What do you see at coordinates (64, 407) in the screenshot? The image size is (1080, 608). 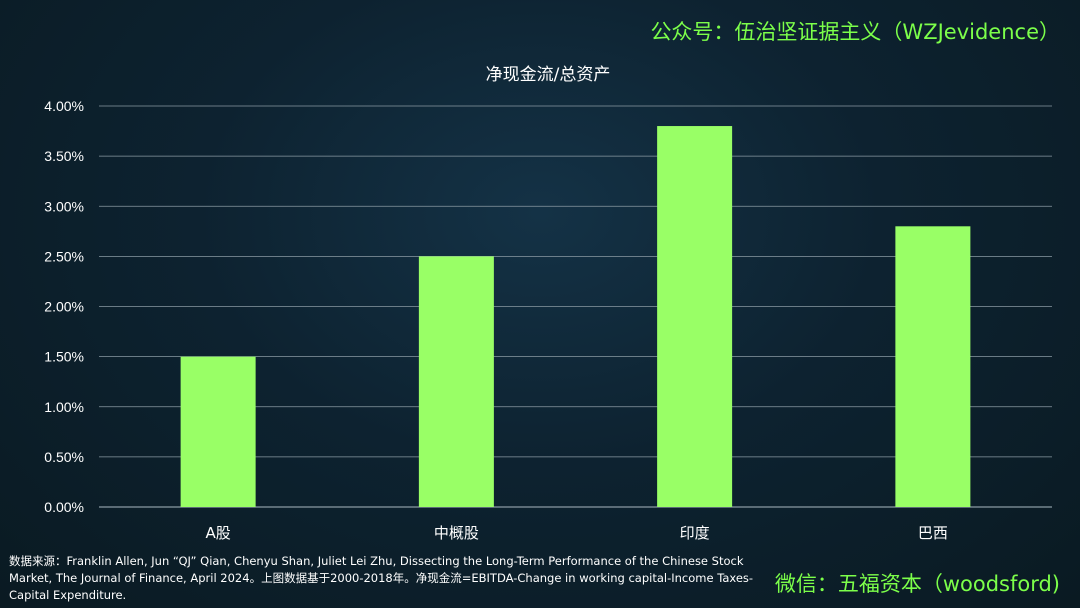 I see `y-tick-label: 1.00%` at bounding box center [64, 407].